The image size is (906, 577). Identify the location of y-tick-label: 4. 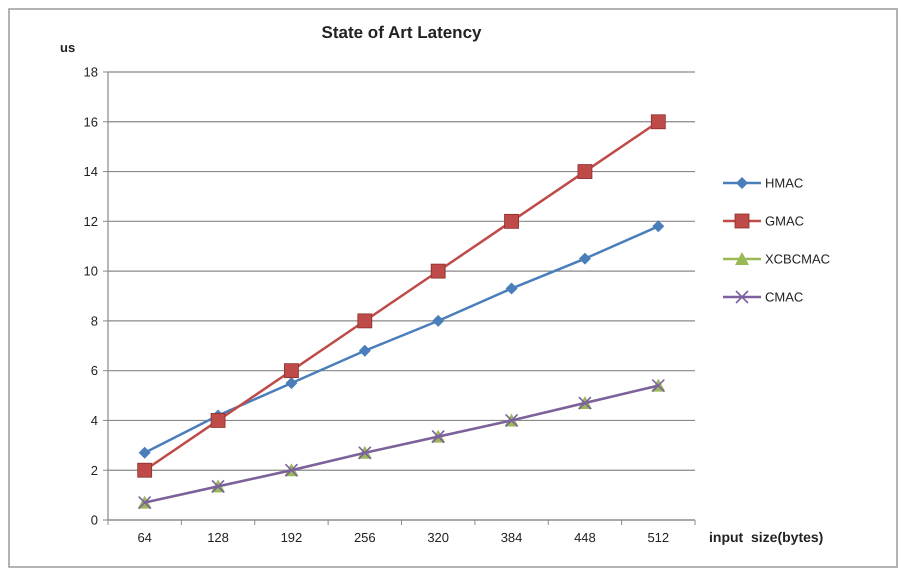
(94, 420).